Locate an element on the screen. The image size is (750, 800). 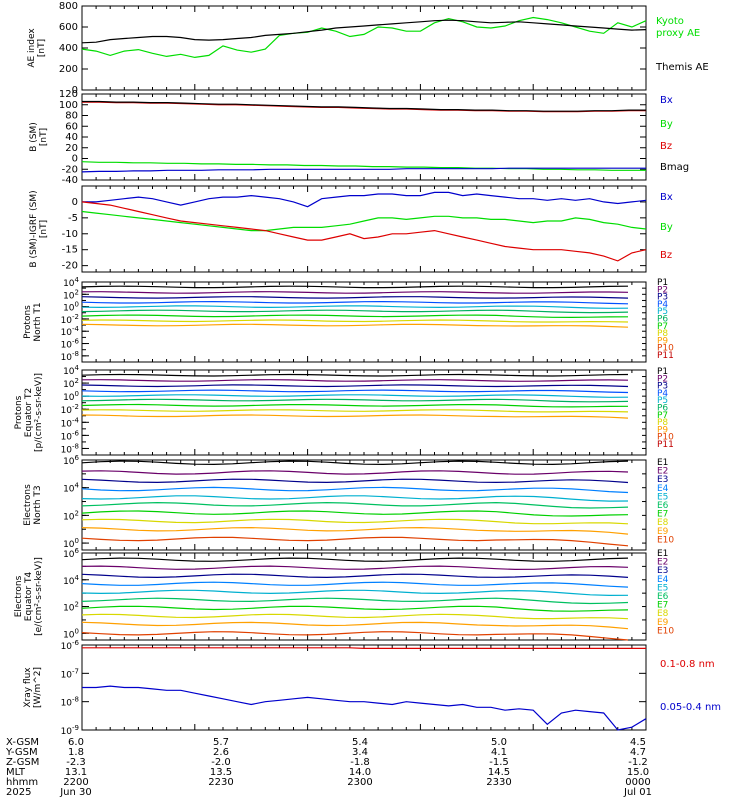
series-line-p2 is located at coordinates (355, 292).